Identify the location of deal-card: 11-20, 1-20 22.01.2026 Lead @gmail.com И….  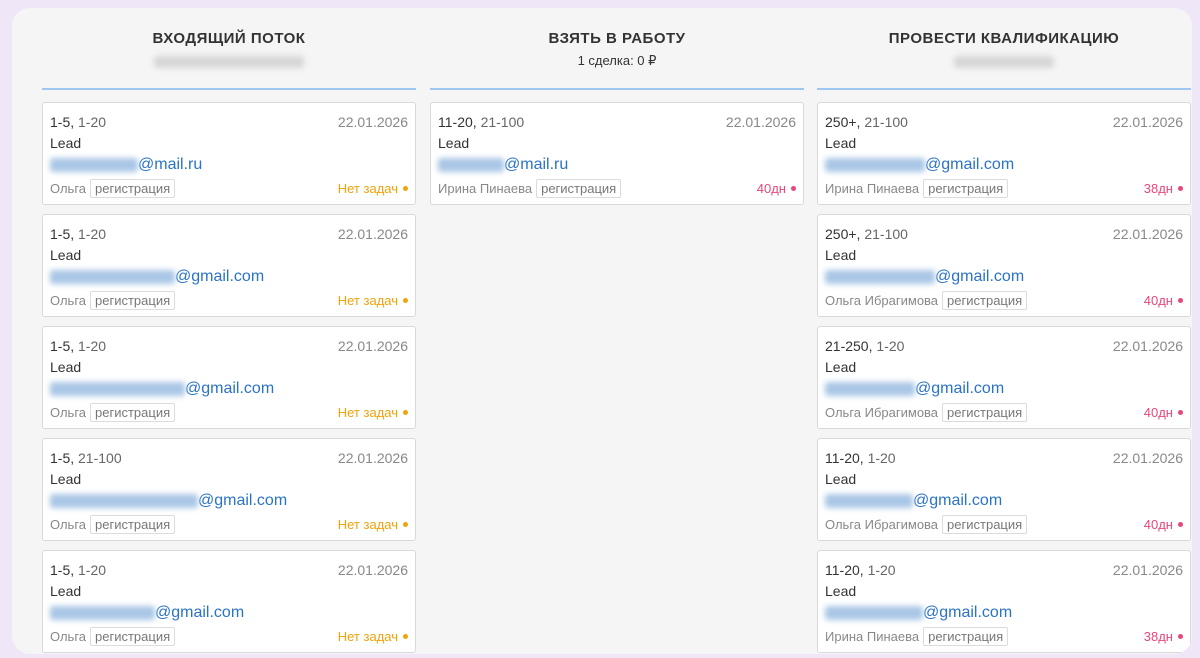
(1004, 601).